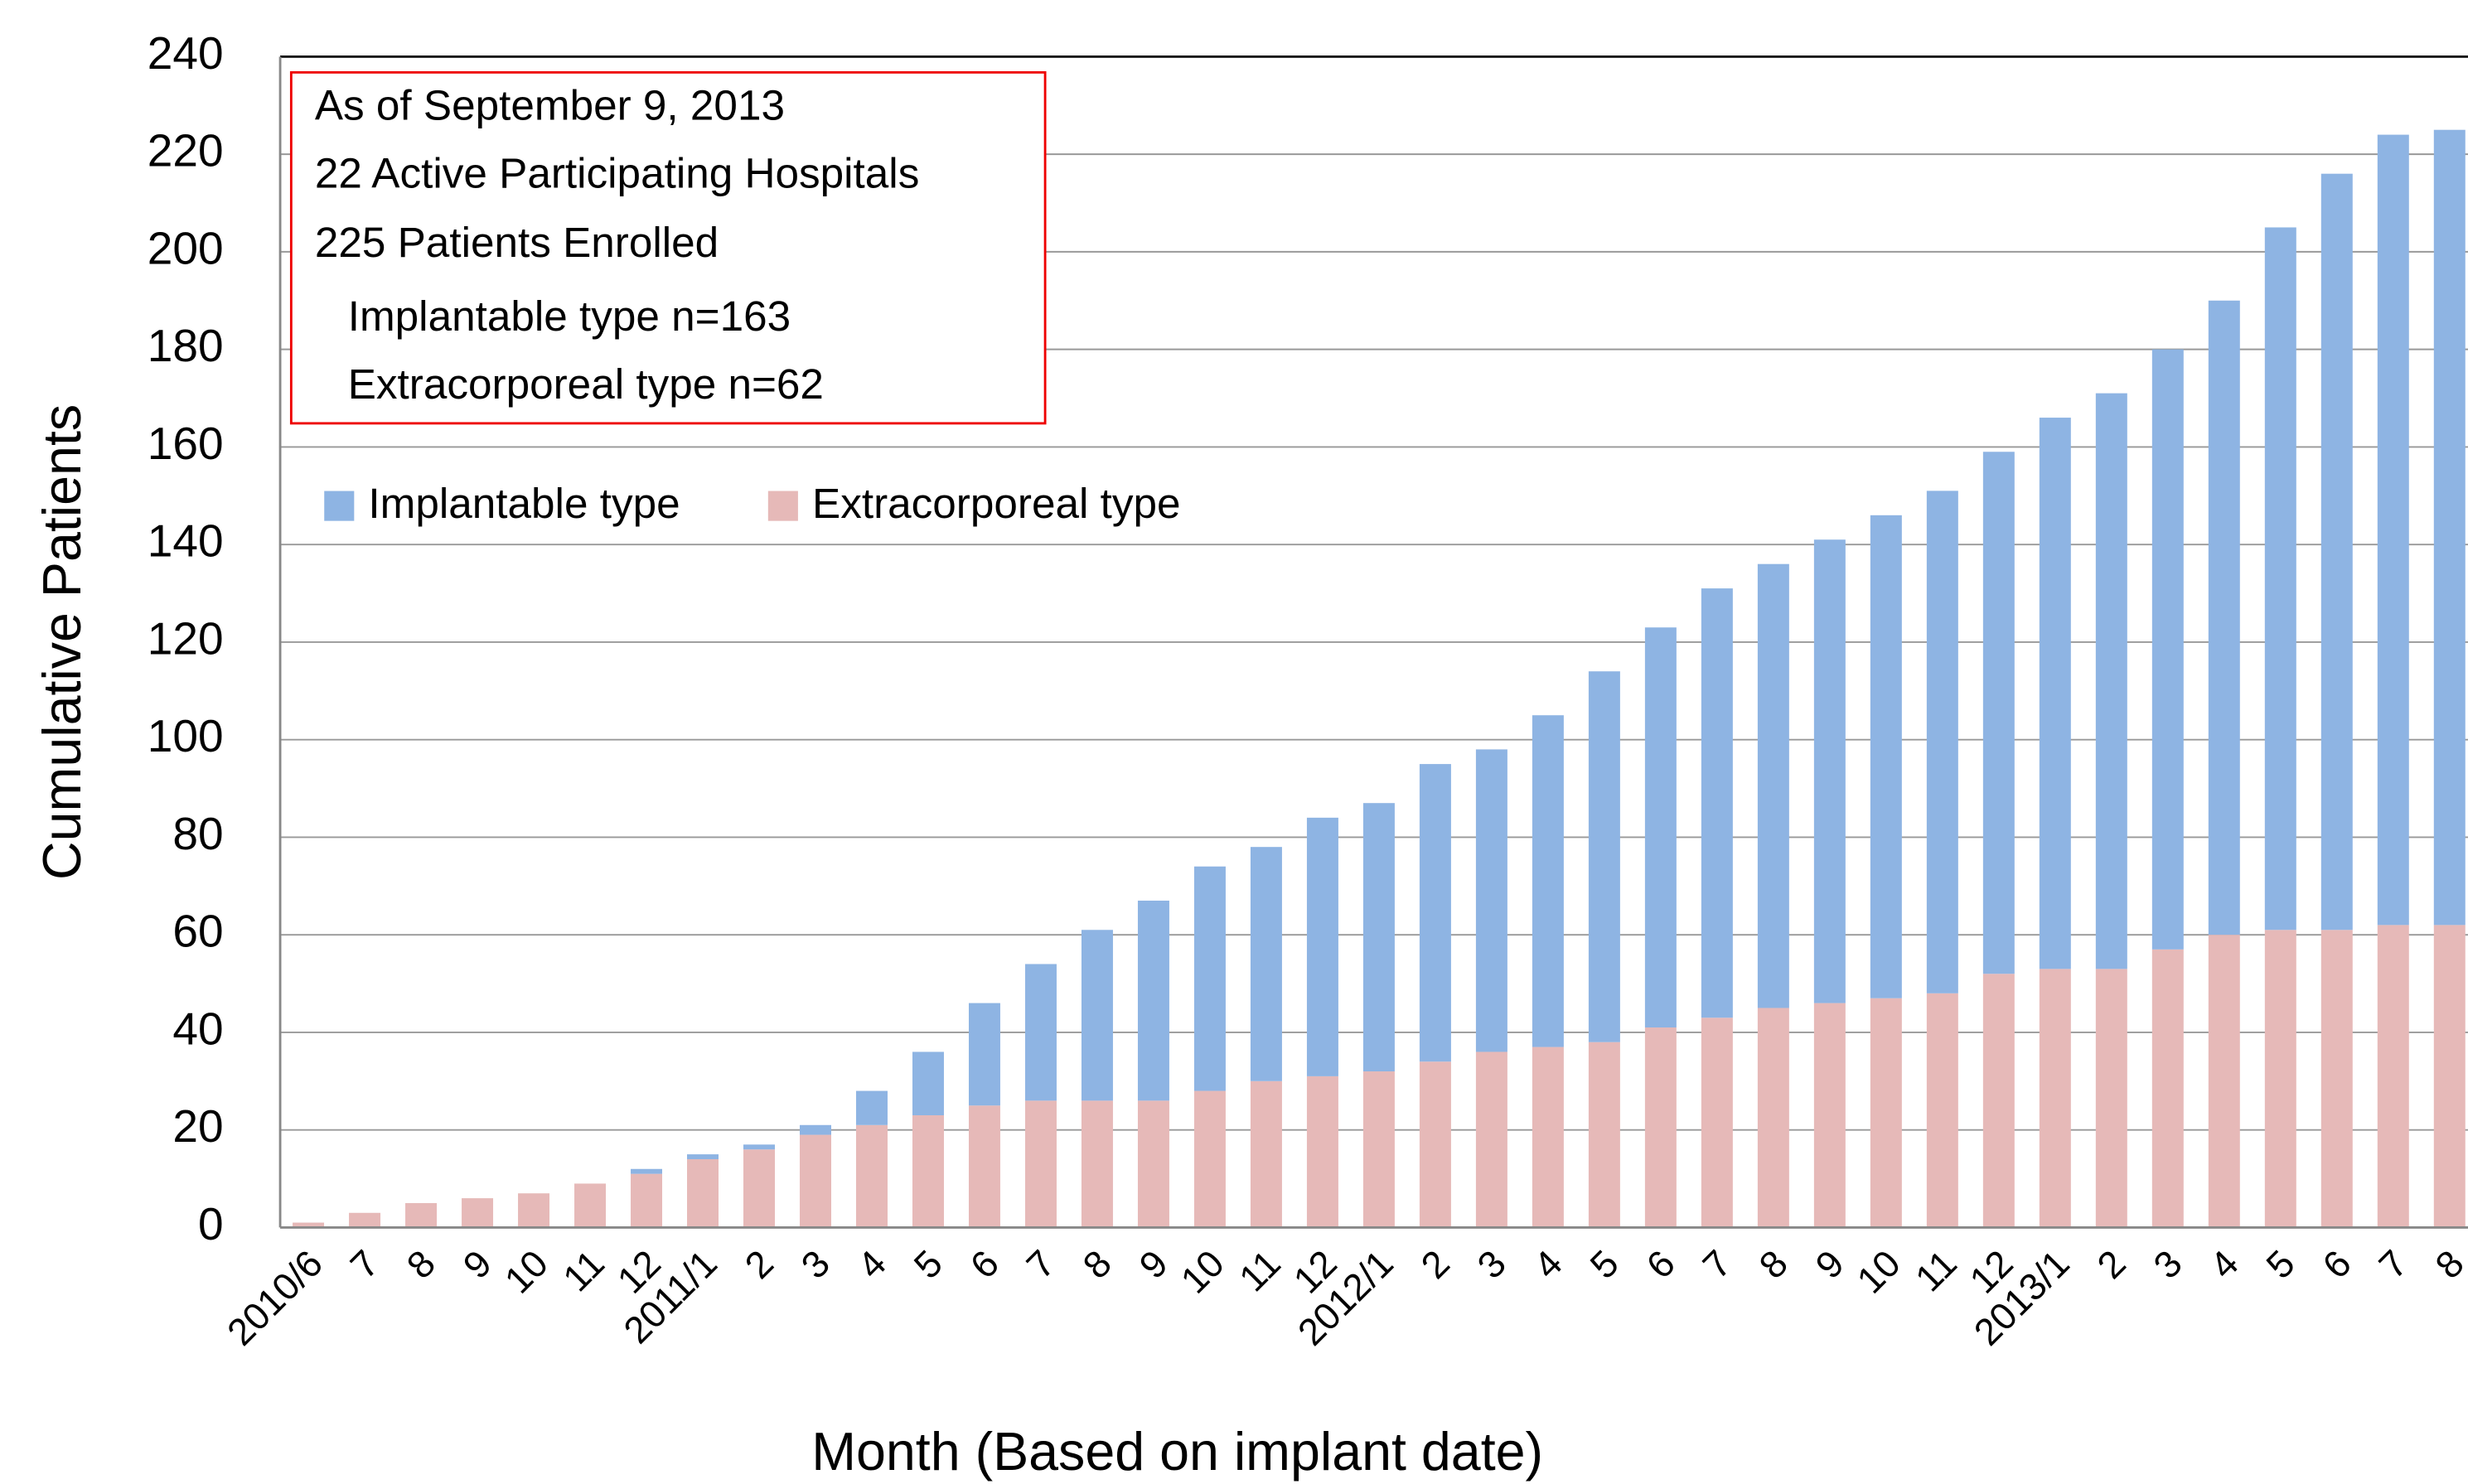 Image resolution: width=2468 pixels, height=1484 pixels. I want to click on y-tick-label: 140, so click(186, 541).